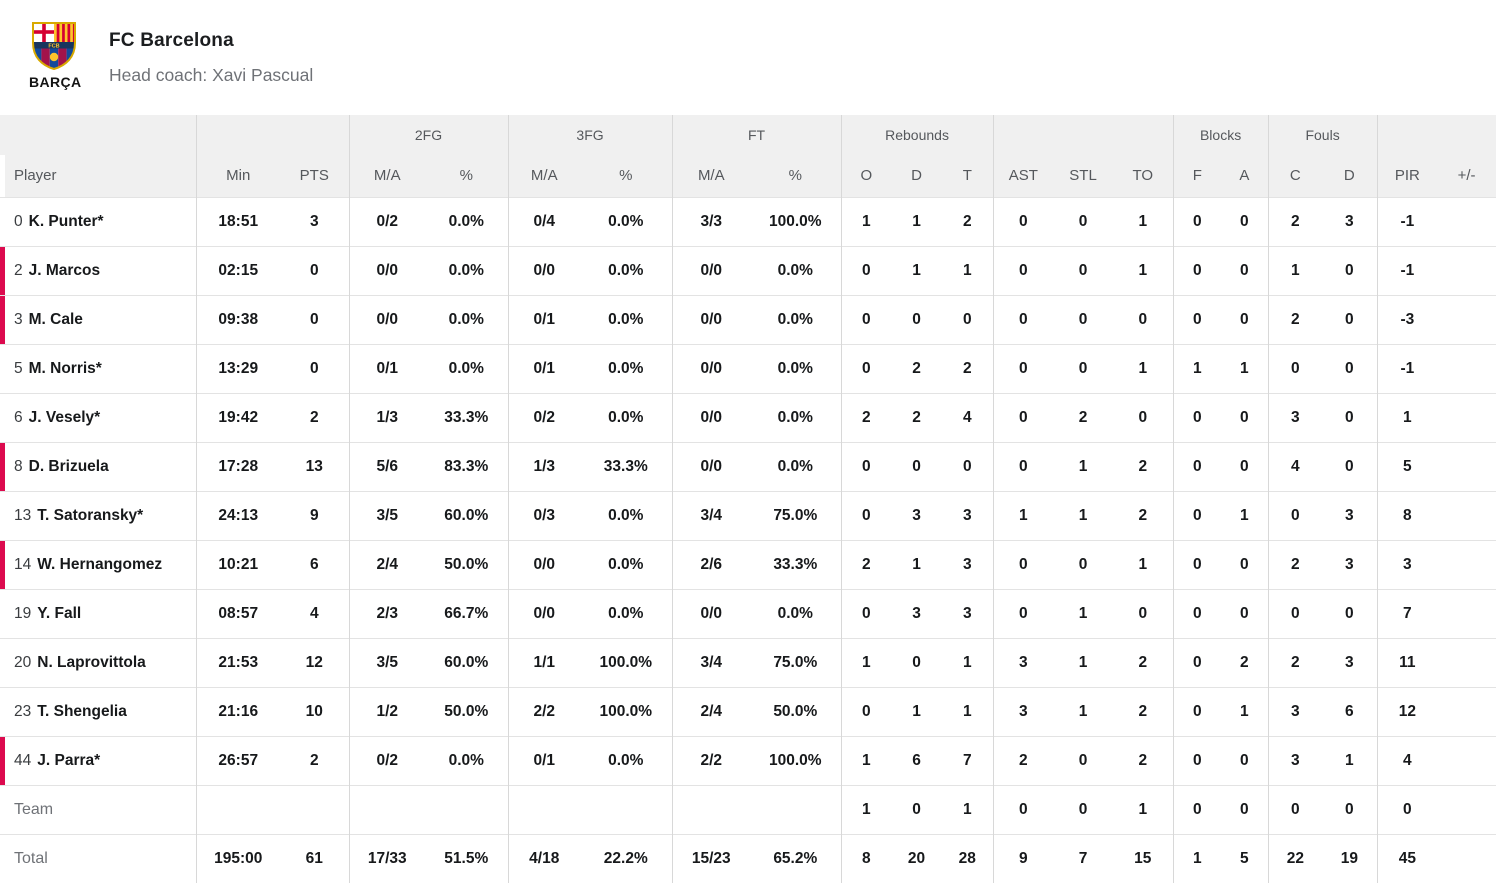  What do you see at coordinates (315, 858) in the screenshot?
I see `stat-pts: 61` at bounding box center [315, 858].